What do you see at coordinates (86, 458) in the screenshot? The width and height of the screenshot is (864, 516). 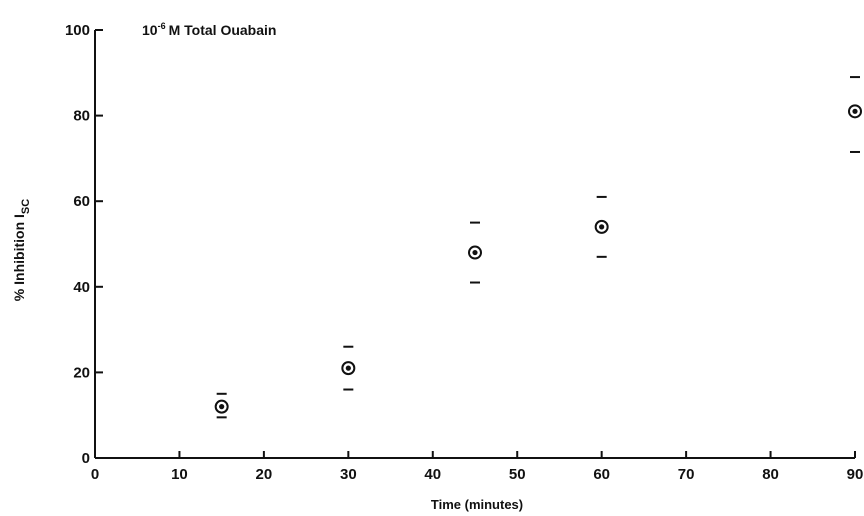 I see `y-tick-label: 0` at bounding box center [86, 458].